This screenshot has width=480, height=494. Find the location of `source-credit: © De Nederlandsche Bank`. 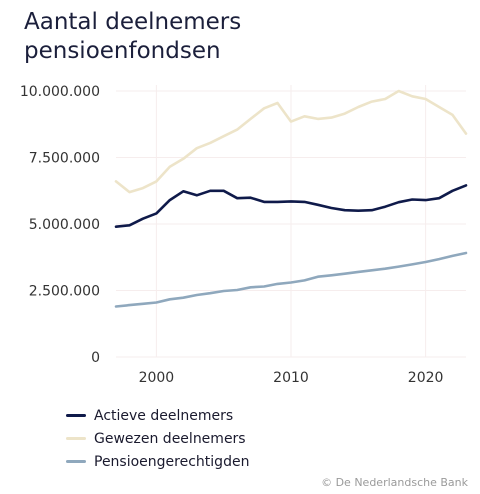

source-credit: © De Nederlandsche Bank is located at coordinates (394, 482).